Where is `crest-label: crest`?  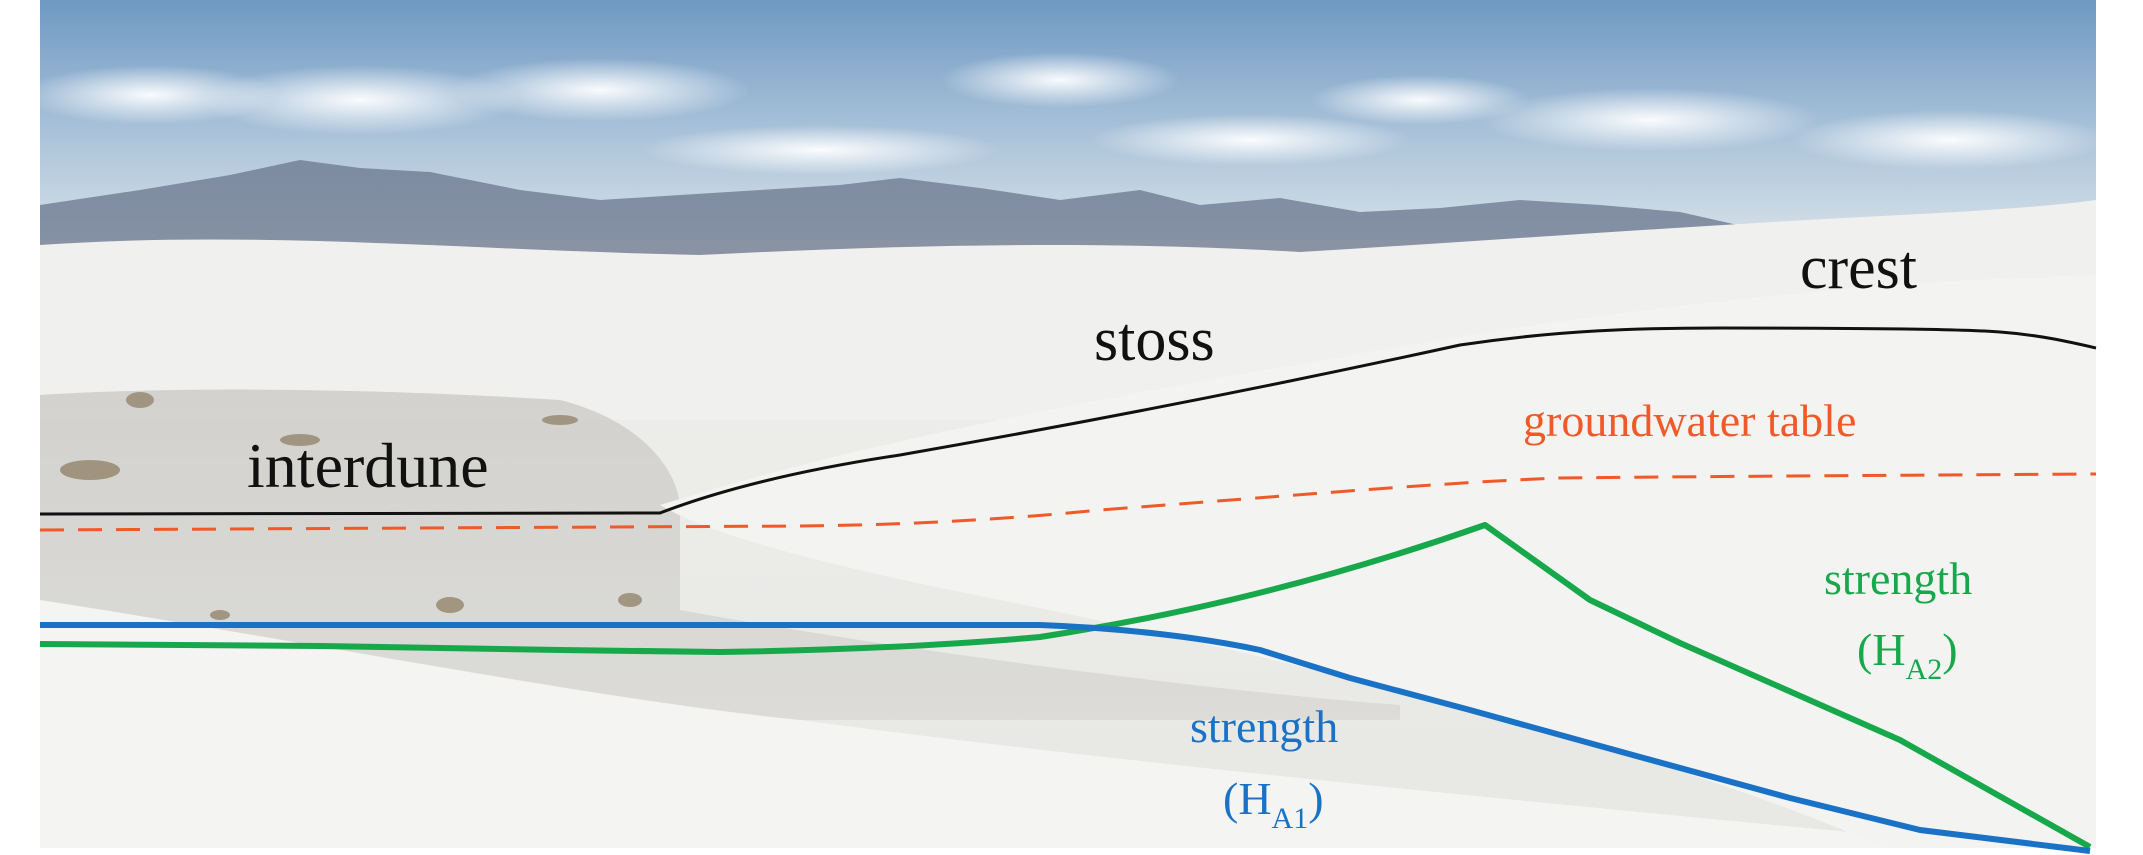
crest-label: crest is located at coordinates (1858, 268).